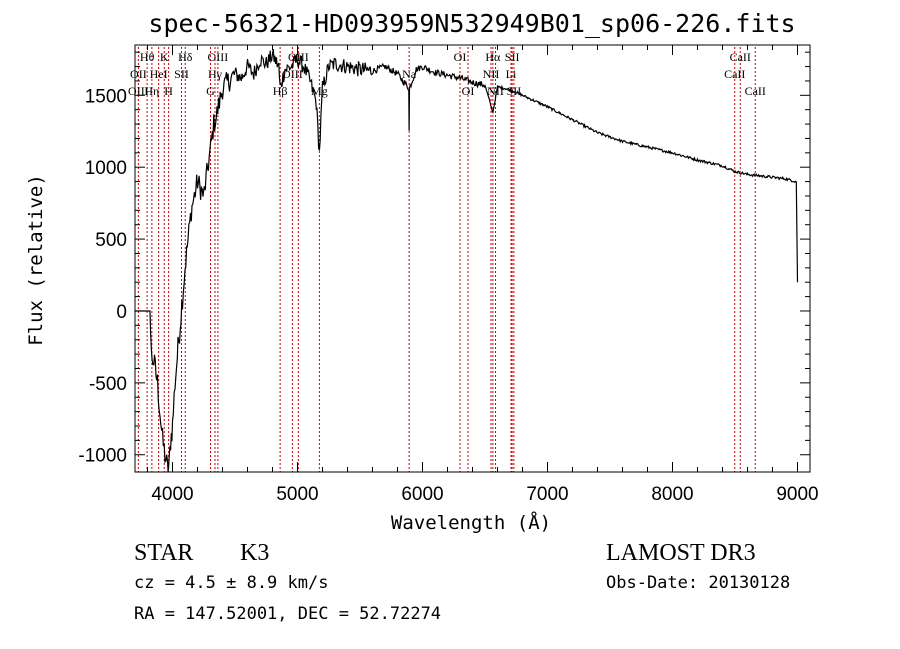 Image resolution: width=900 pixels, height=649 pixels. What do you see at coordinates (102, 456) in the screenshot?
I see `y-tick-label: -1000` at bounding box center [102, 456].